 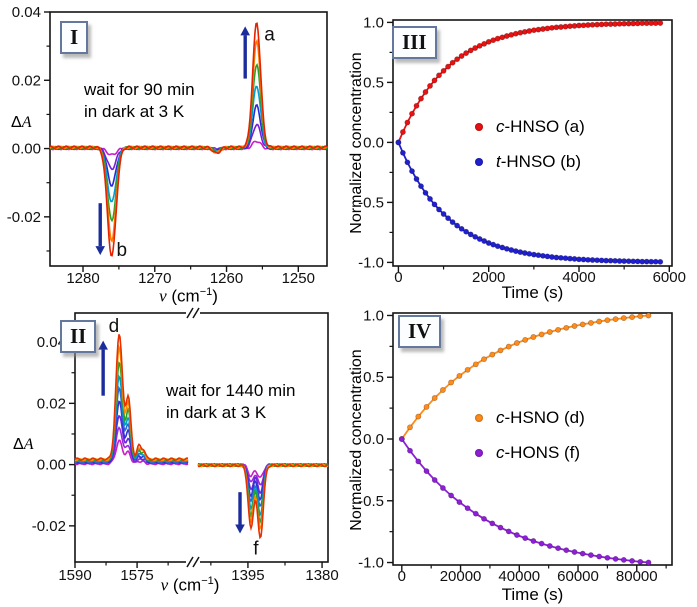 I want to click on y-tick-label: -0.02, so click(x=49, y=526).